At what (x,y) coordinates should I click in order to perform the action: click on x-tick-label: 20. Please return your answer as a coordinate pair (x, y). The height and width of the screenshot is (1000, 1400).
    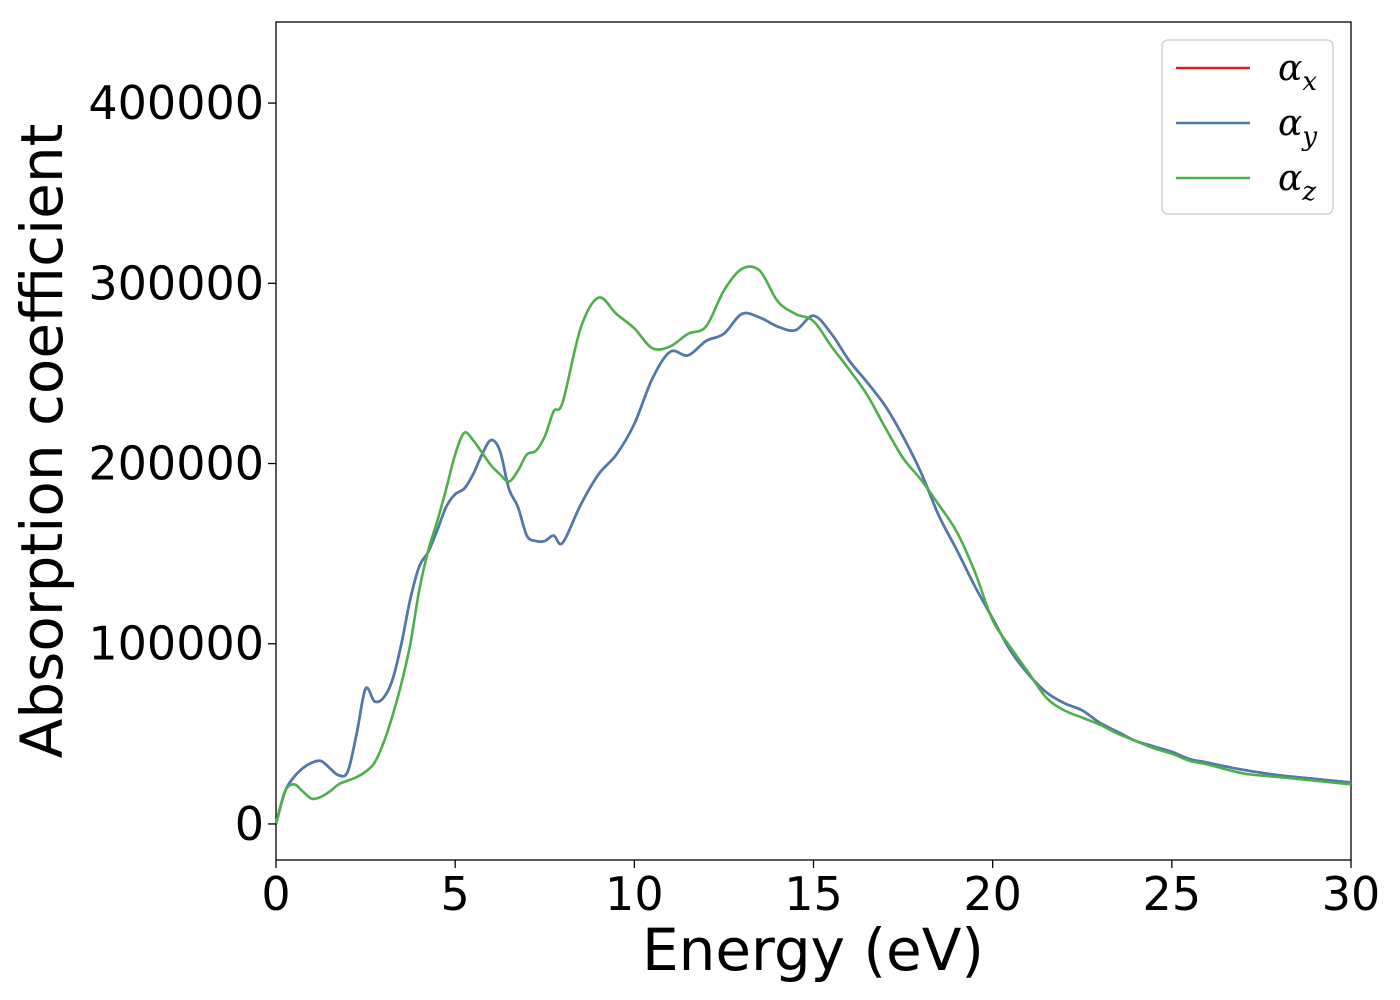
    Looking at the image, I should click on (992, 894).